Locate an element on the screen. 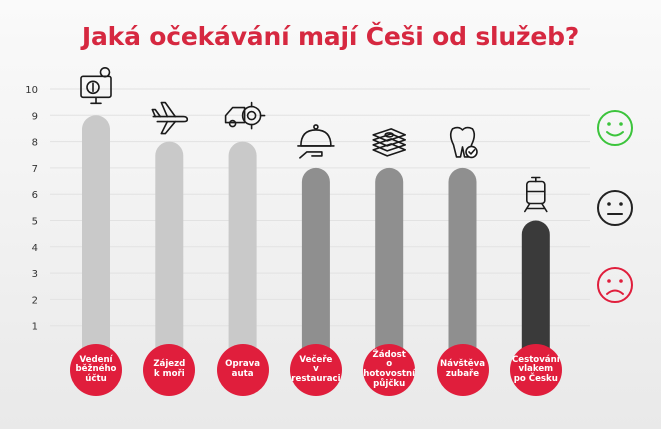  category-label: Oprava auta is located at coordinates (242, 370).